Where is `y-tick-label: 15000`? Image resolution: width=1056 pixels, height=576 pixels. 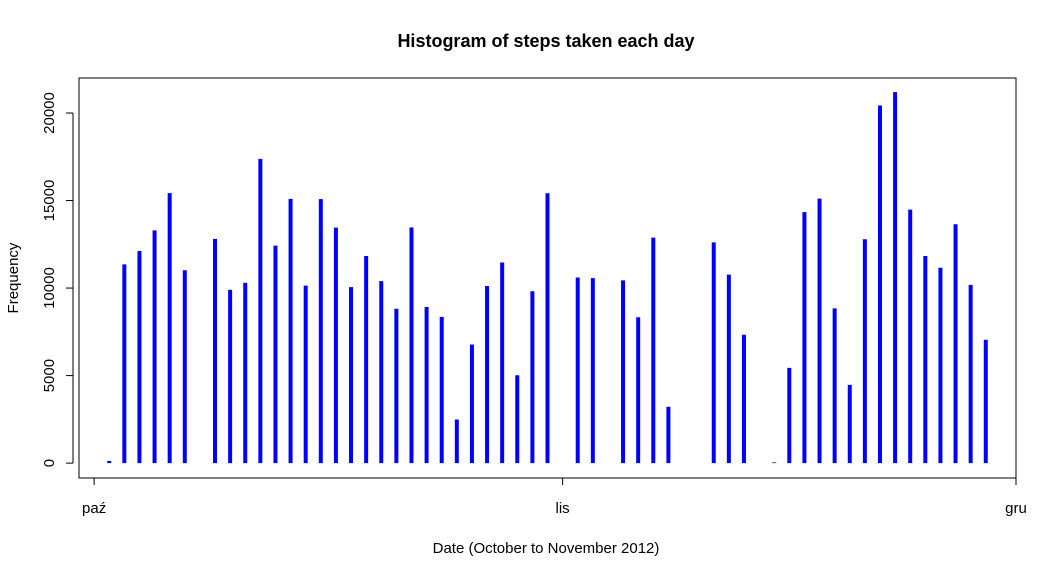
y-tick-label: 15000 is located at coordinates (49, 201).